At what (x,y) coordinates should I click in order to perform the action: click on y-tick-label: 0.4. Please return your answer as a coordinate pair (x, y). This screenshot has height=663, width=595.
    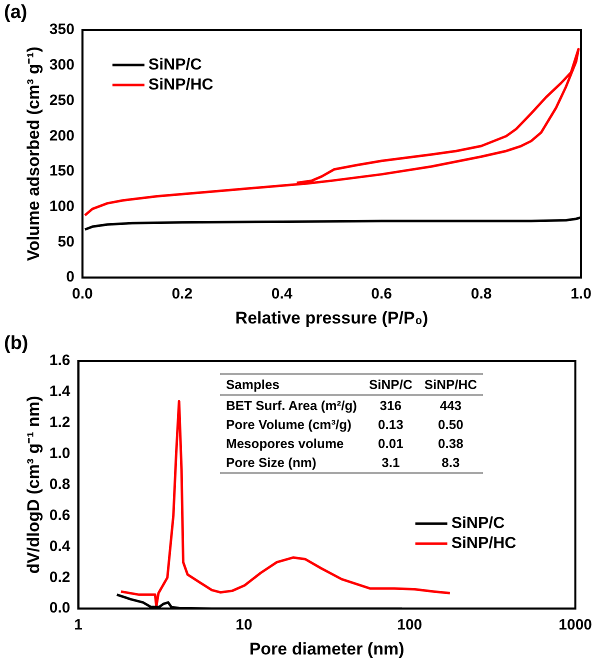
    Looking at the image, I should click on (60, 546).